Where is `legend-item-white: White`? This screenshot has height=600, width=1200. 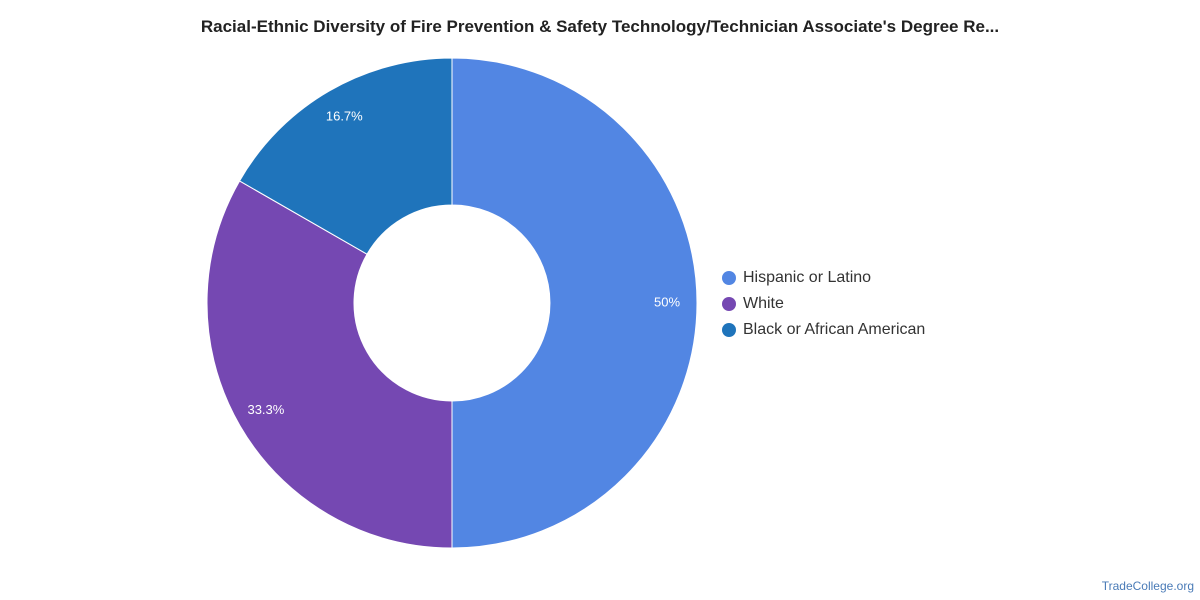 legend-item-white: White is located at coordinates (823, 304).